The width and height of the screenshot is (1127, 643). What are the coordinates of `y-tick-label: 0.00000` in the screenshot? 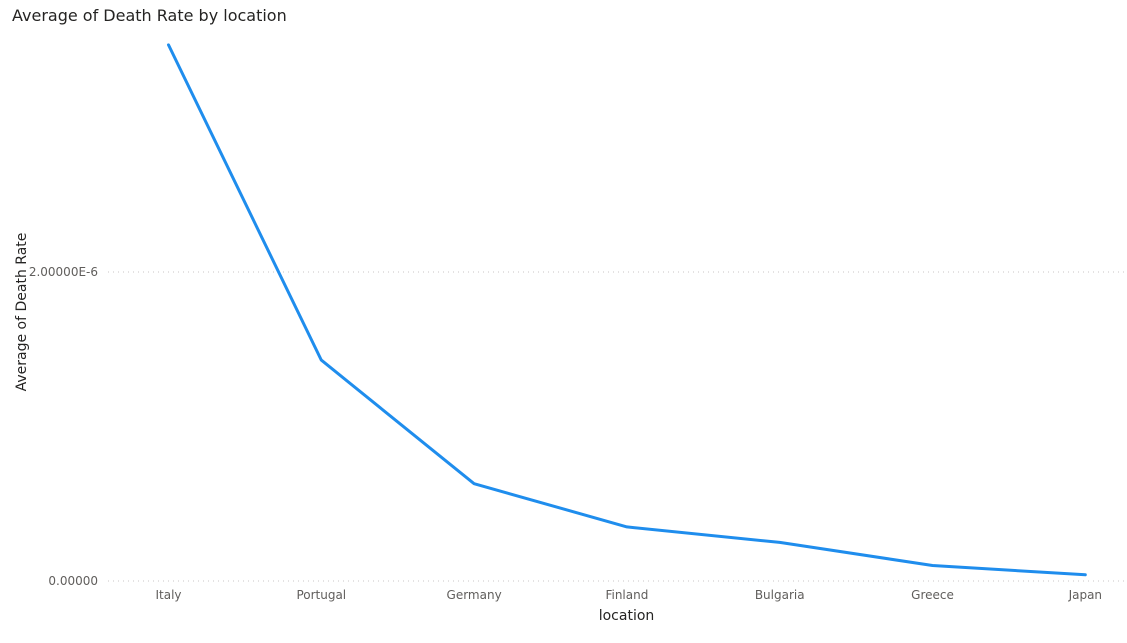 It's located at (73, 581).